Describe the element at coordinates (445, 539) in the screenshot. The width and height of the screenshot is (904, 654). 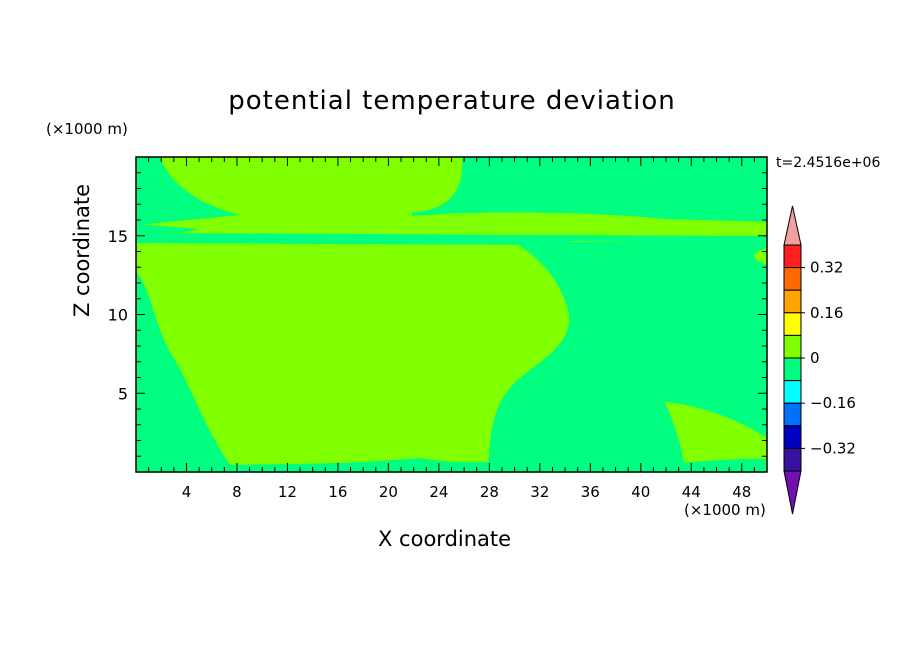
I see `x-axis-label: X coordinate` at that location.